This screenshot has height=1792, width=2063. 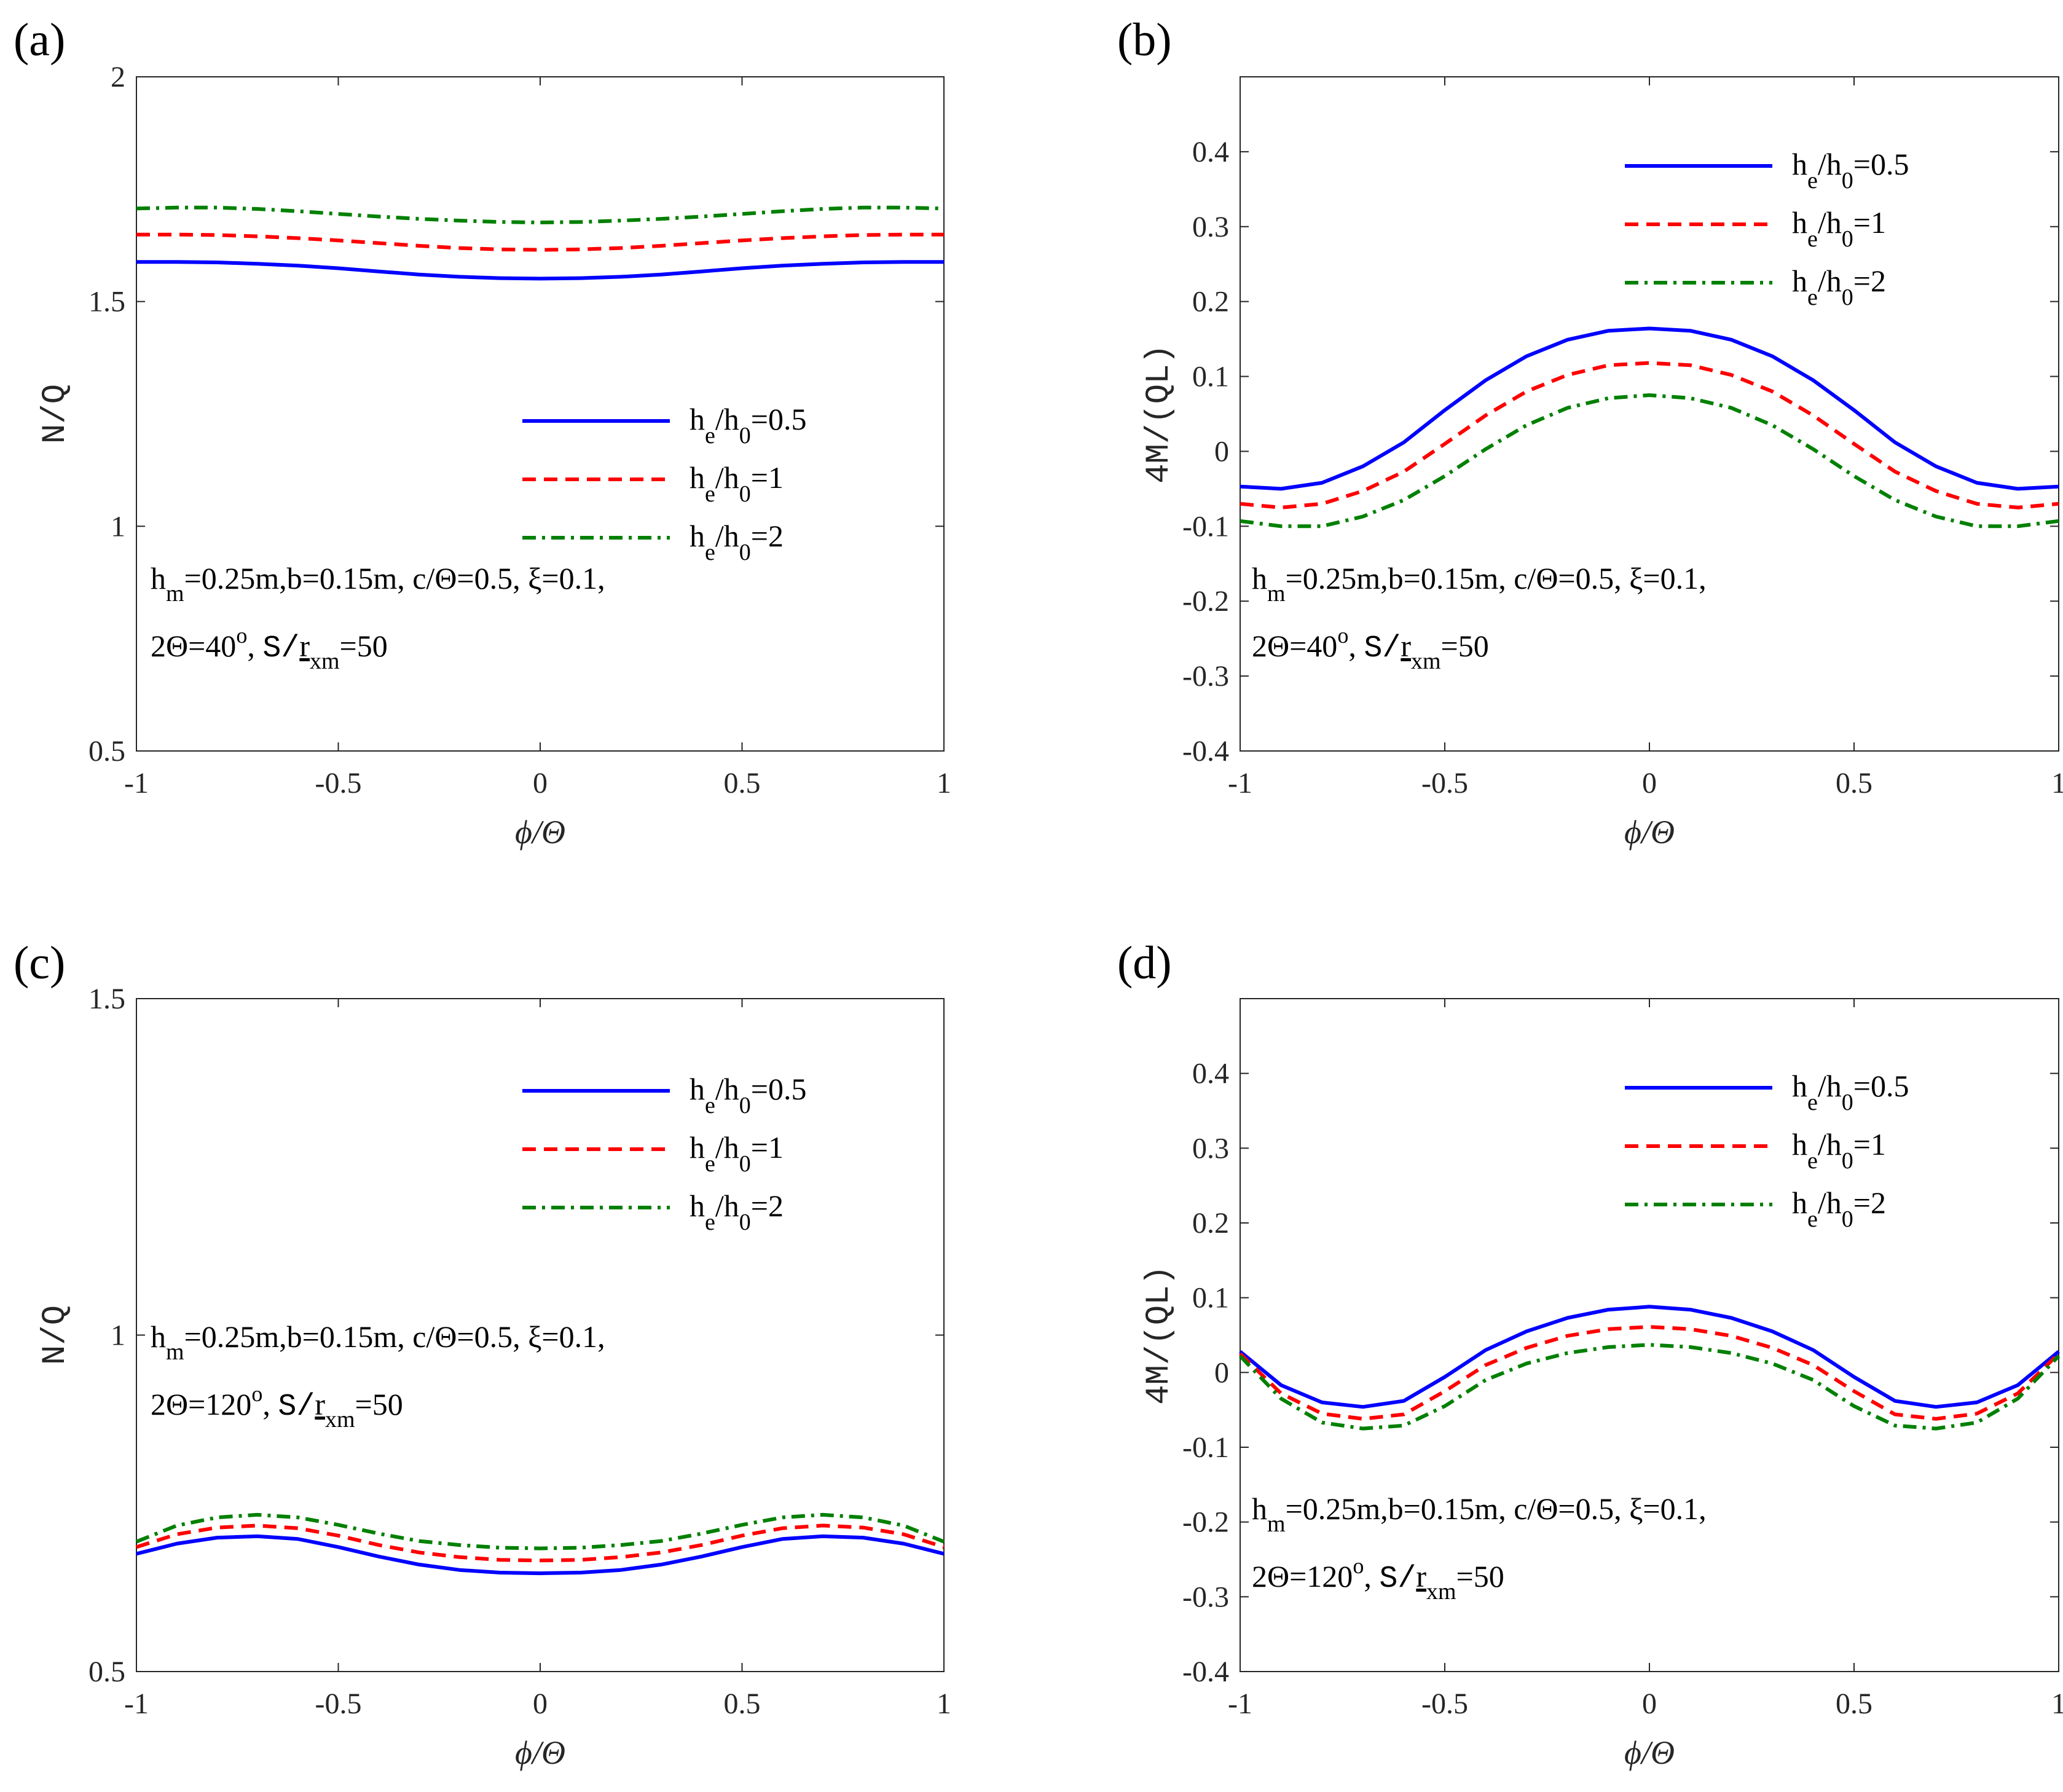 What do you see at coordinates (1144, 963) in the screenshot?
I see `panel-label-d: (d)` at bounding box center [1144, 963].